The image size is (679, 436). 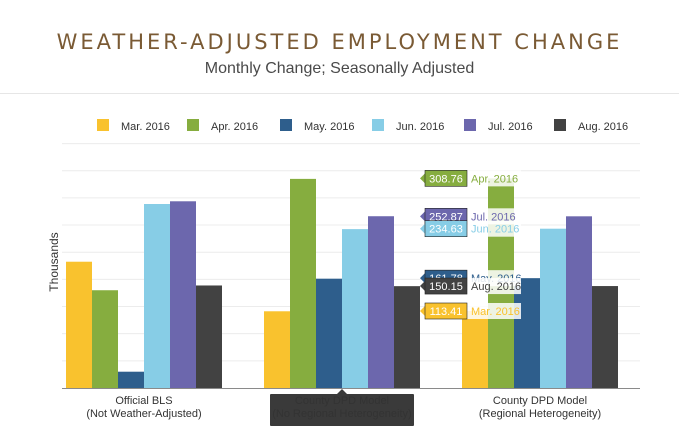 What do you see at coordinates (510, 127) in the screenshot?
I see `legend-label: Jul. 2016` at bounding box center [510, 127].